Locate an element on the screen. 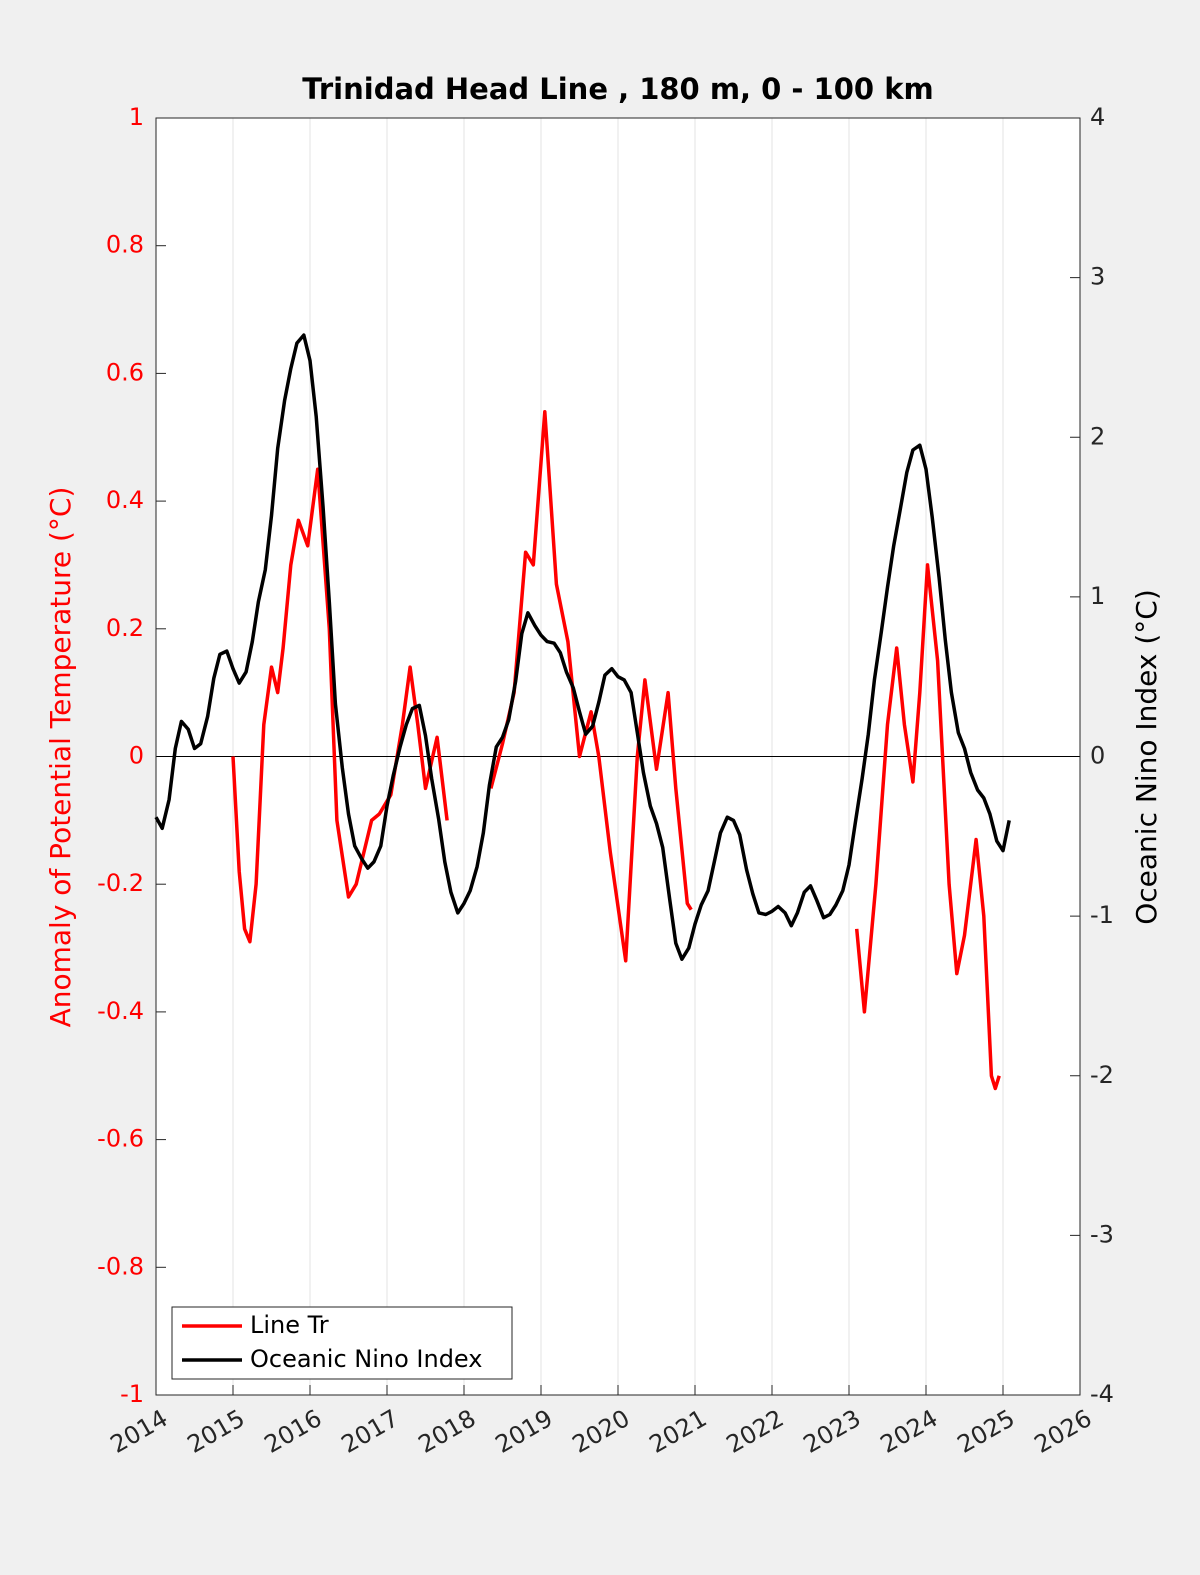  y2-tick-label: 4 is located at coordinates (1097, 117).